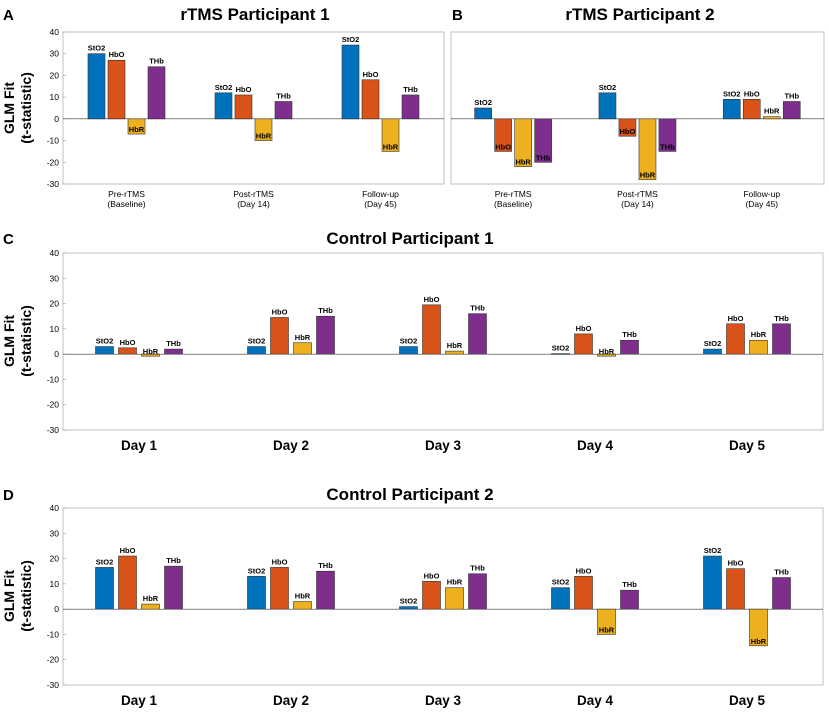  Describe the element at coordinates (26, 596) in the screenshot. I see `panel-d-ylabel-line2: (t-statistic)` at that location.